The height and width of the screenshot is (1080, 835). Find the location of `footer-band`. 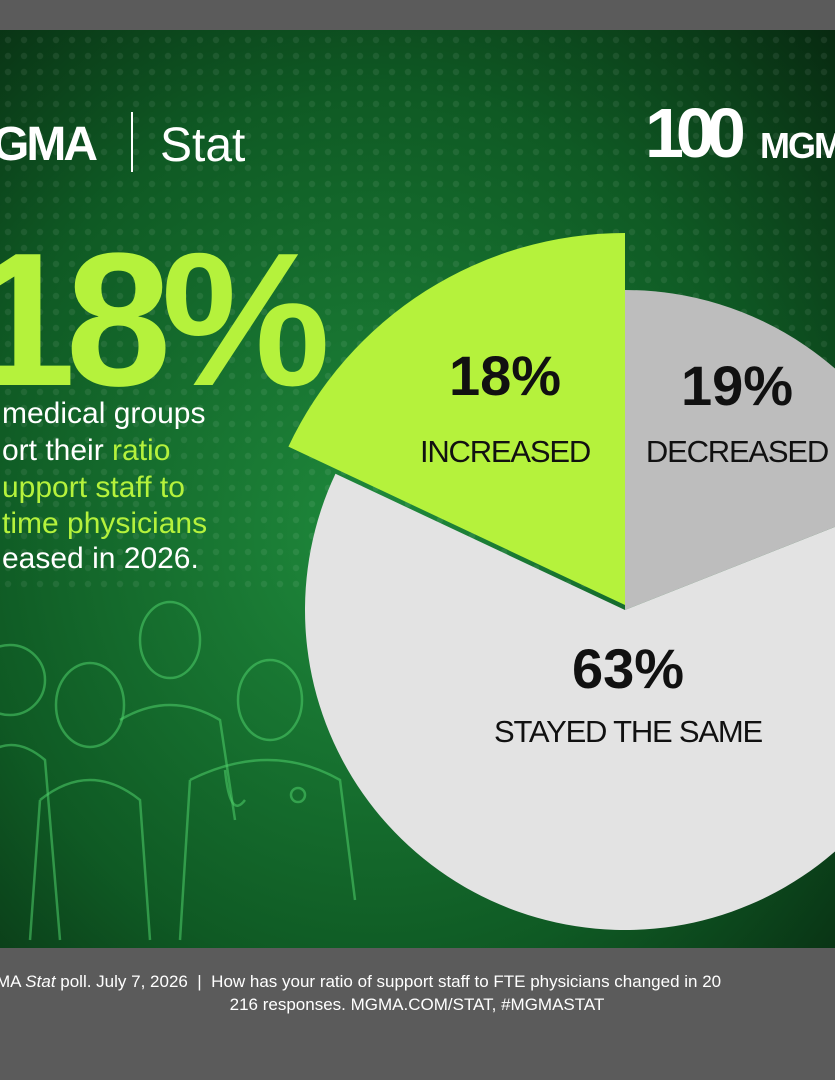

footer-band is located at coordinates (417, 1014).